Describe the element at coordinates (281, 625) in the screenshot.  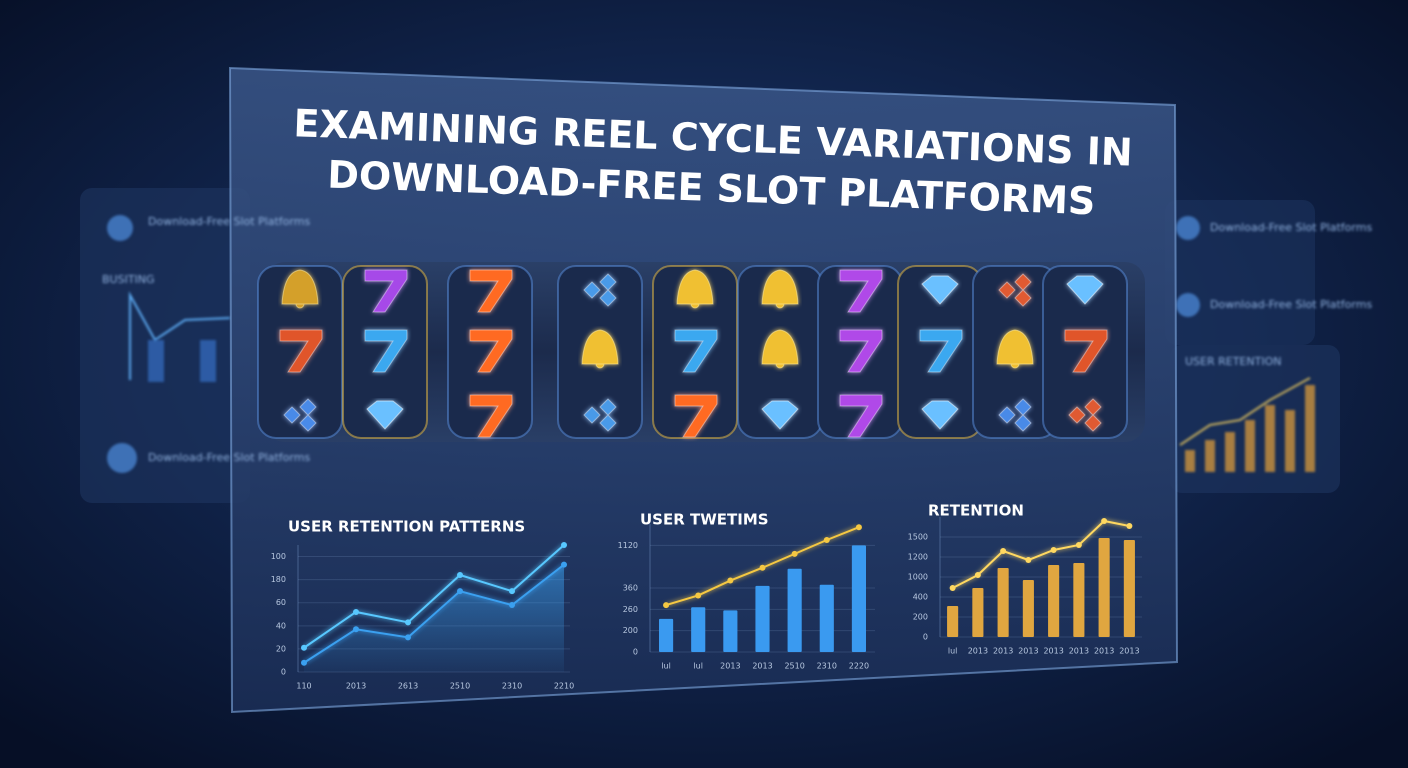
I see `y-tick-label: 40` at that location.